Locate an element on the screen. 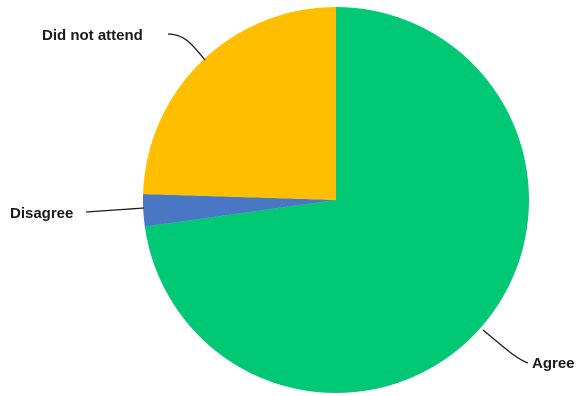  leader-line-agree is located at coordinates (505, 346).